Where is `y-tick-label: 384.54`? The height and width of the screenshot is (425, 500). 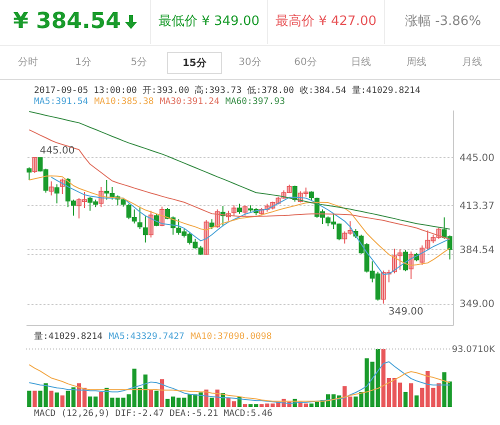 y-tick-label: 384.54 is located at coordinates (477, 250).